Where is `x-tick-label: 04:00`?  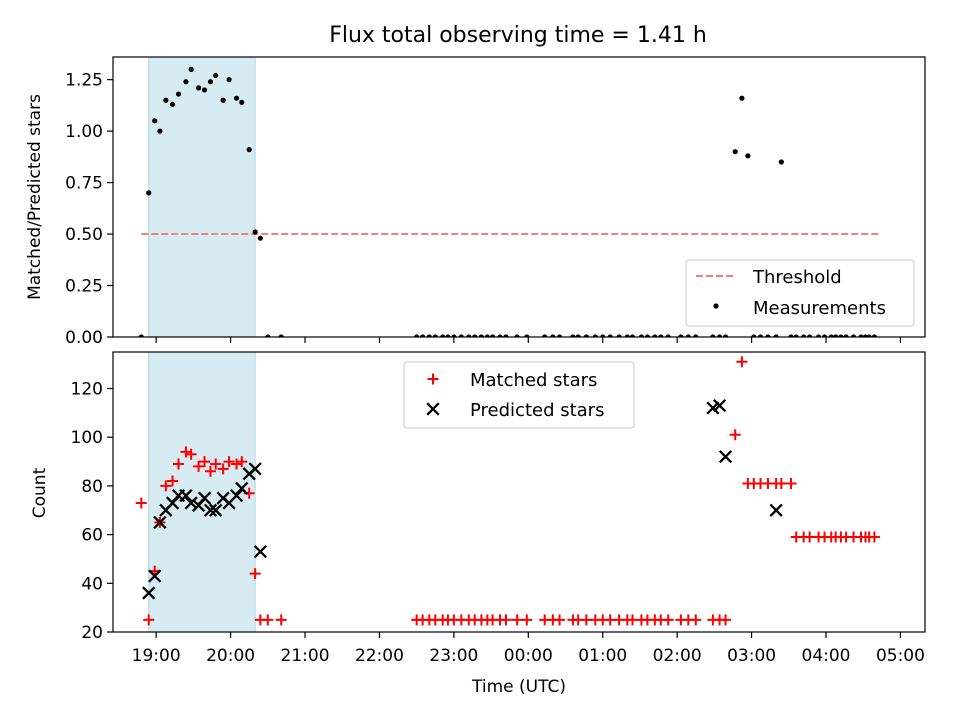 x-tick-label: 04:00 is located at coordinates (826, 656).